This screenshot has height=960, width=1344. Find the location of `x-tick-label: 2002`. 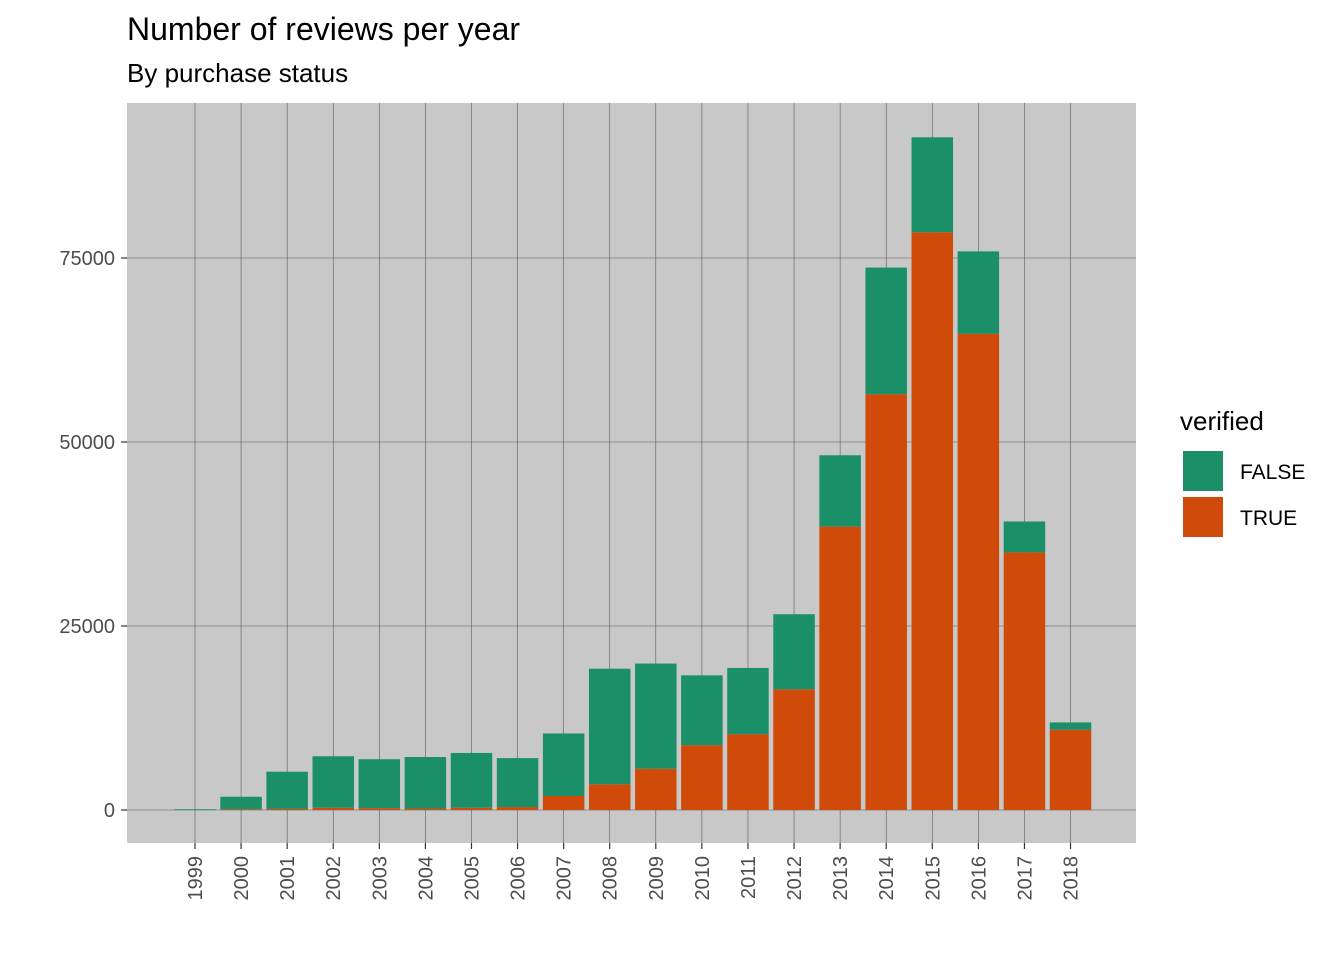

x-tick-label: 2002 is located at coordinates (334, 878).